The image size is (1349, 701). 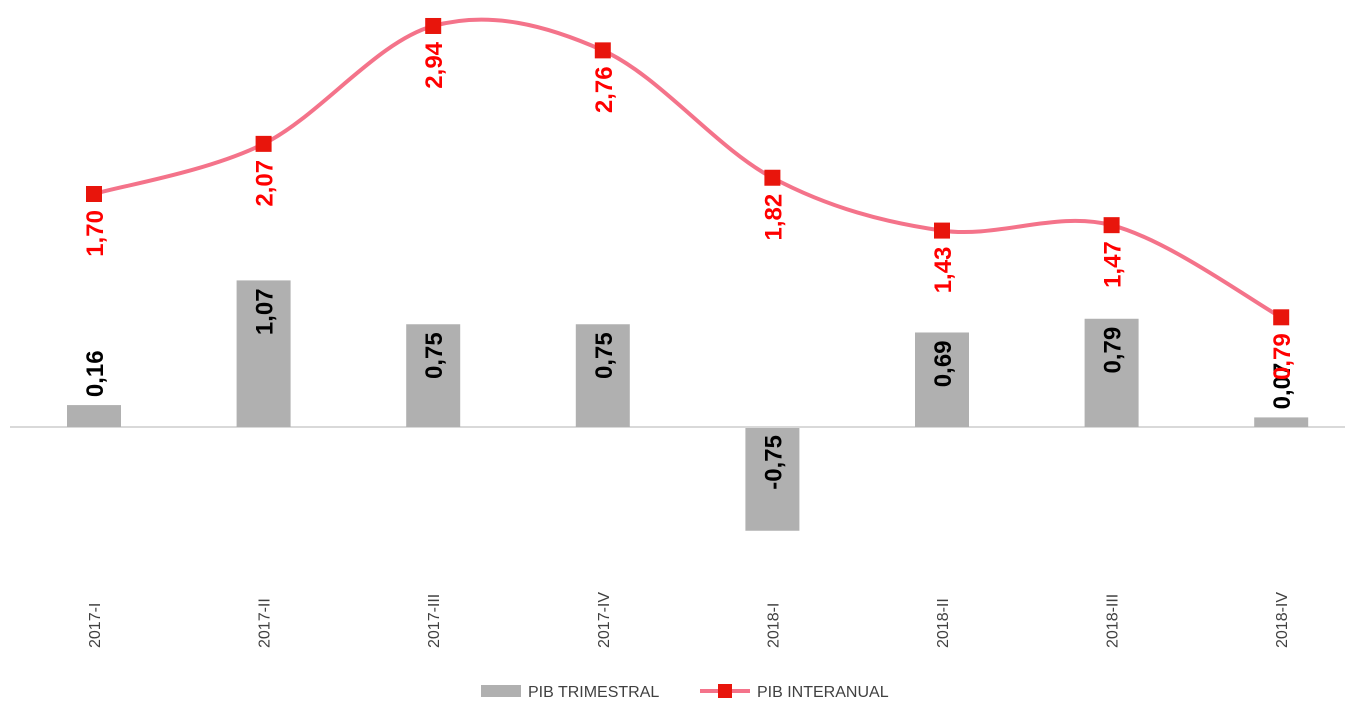 What do you see at coordinates (823, 692) in the screenshot?
I see `legend-label-line: PIB INTERANUAL` at bounding box center [823, 692].